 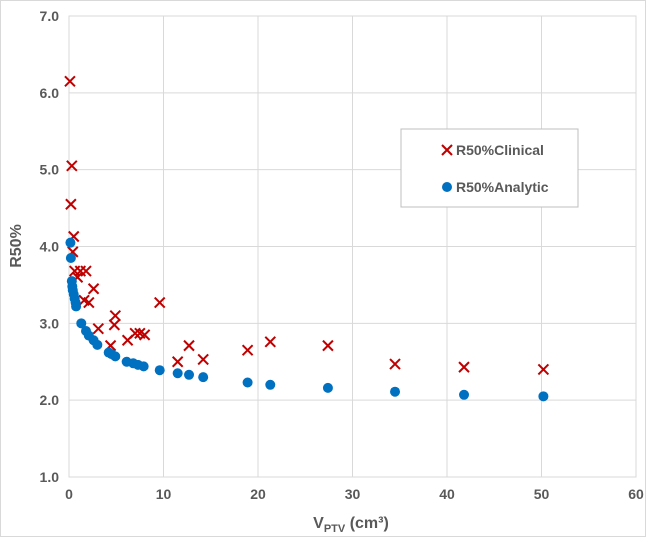 What do you see at coordinates (447, 187) in the screenshot?
I see `legend-marker-analytic` at bounding box center [447, 187].